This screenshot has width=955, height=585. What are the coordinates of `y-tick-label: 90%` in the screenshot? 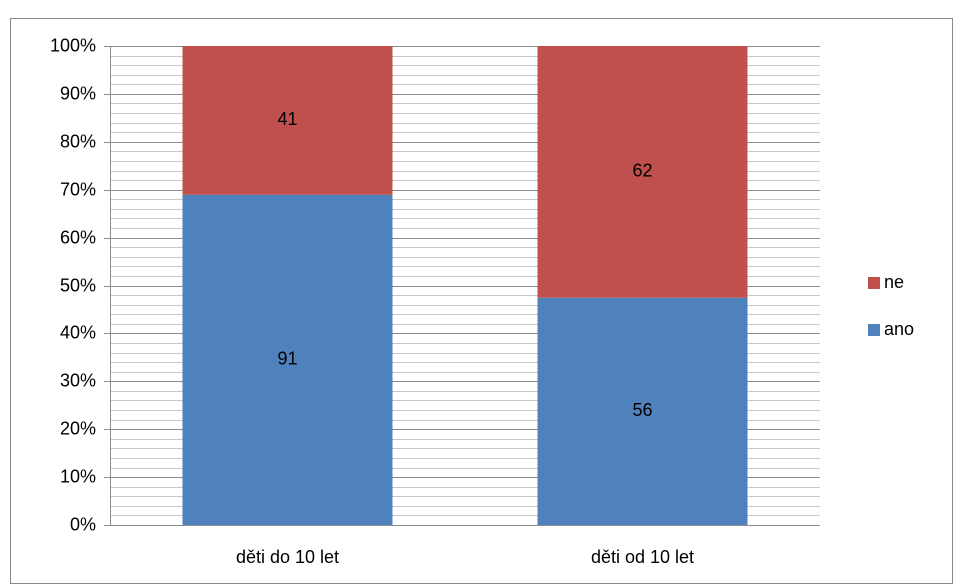 It's located at (78, 93).